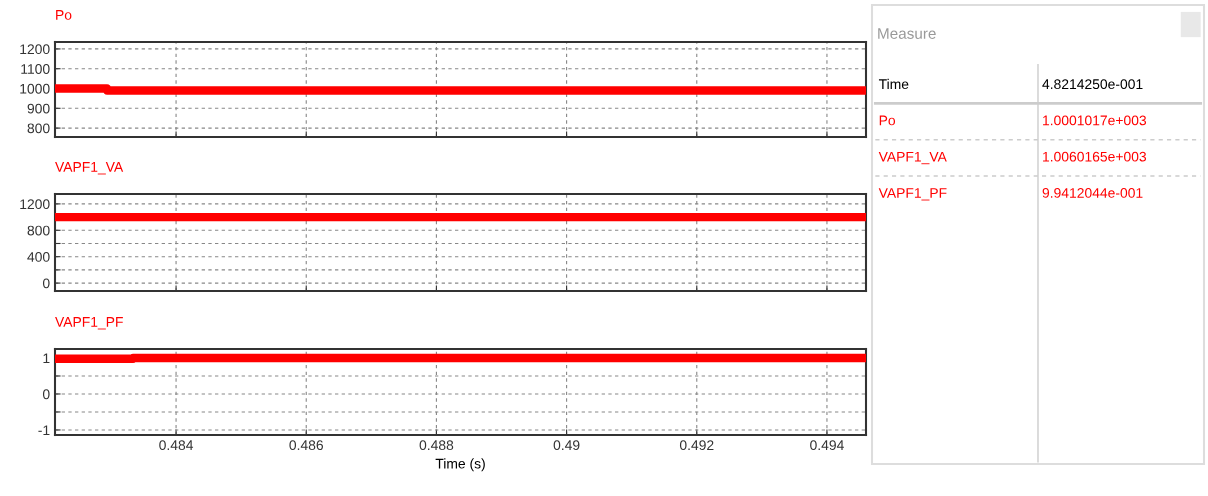 The image size is (1208, 496). I want to click on x-tick-label: 0.49, so click(566, 445).